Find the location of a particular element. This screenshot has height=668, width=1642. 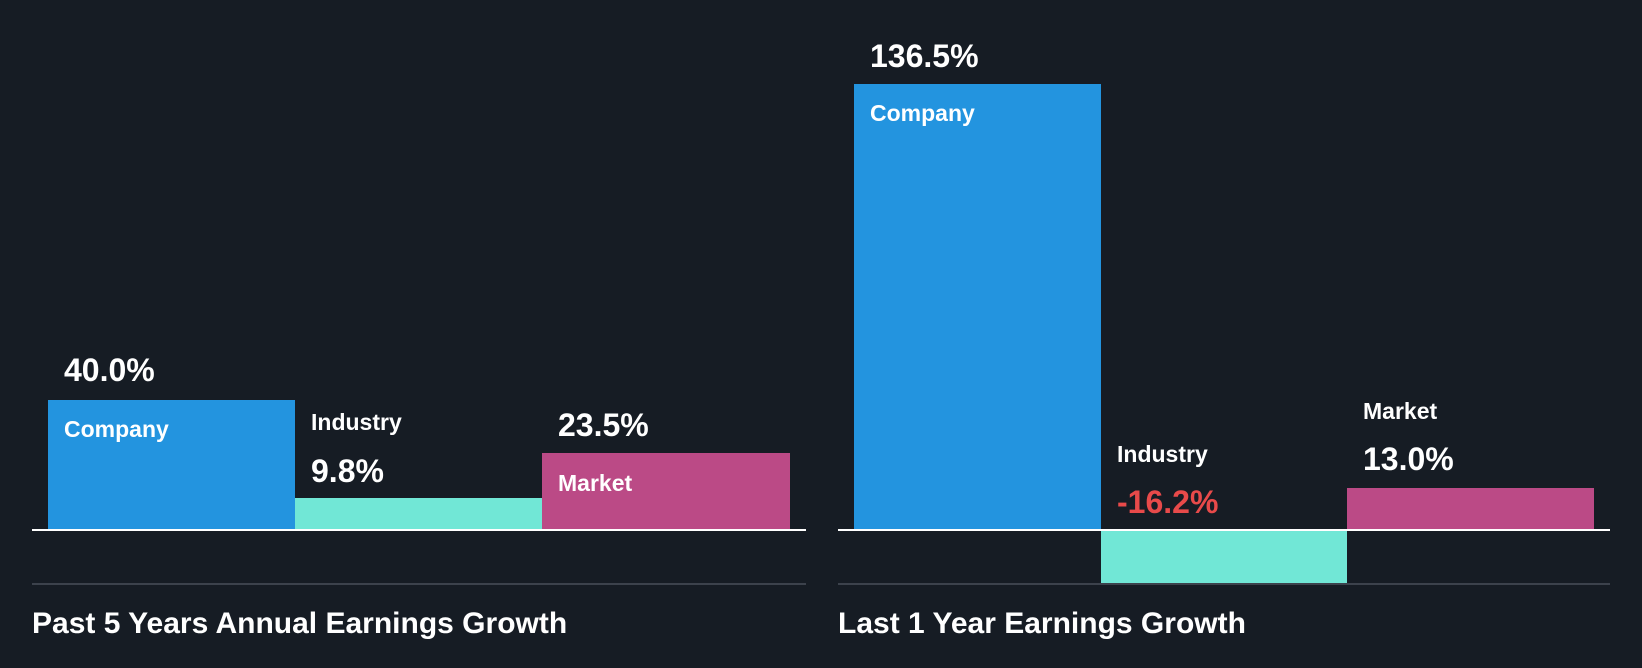

market-value: 13.0% is located at coordinates (1408, 459).